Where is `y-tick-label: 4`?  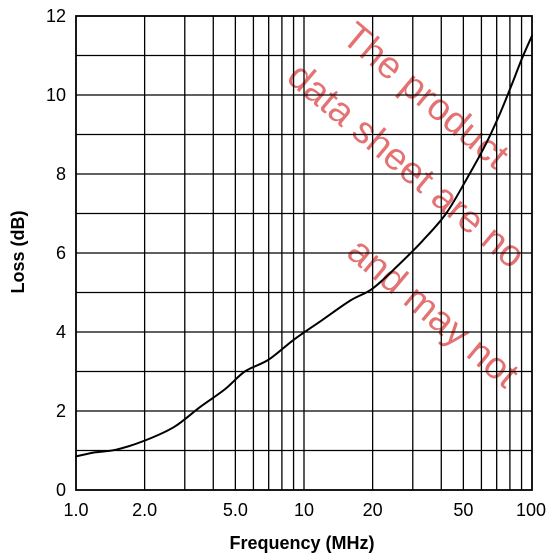
y-tick-label: 4 is located at coordinates (61, 332).